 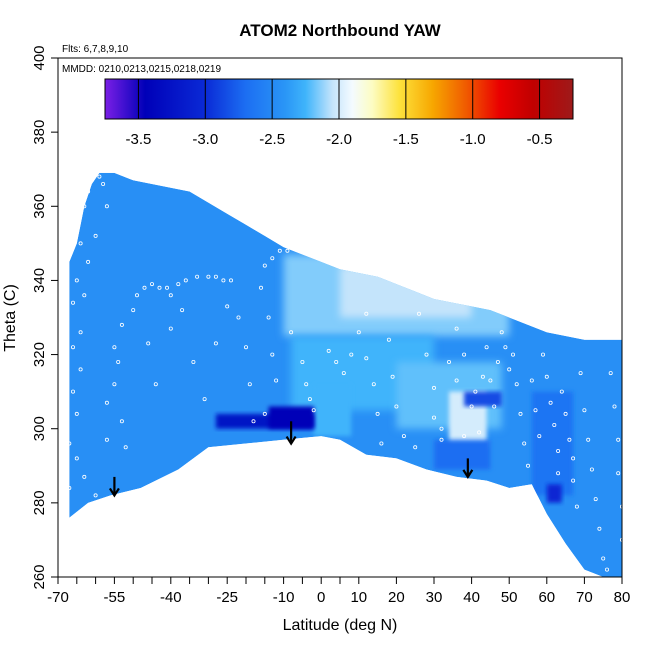 I want to click on y-tick-label: 320, so click(x=39, y=354).